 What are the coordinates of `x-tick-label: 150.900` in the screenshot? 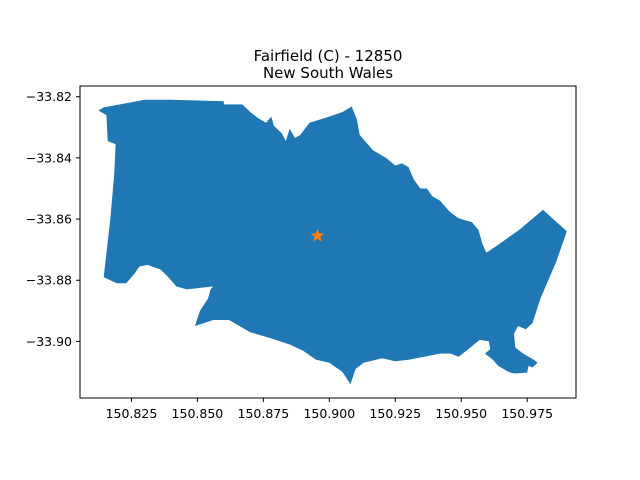 It's located at (329, 413).